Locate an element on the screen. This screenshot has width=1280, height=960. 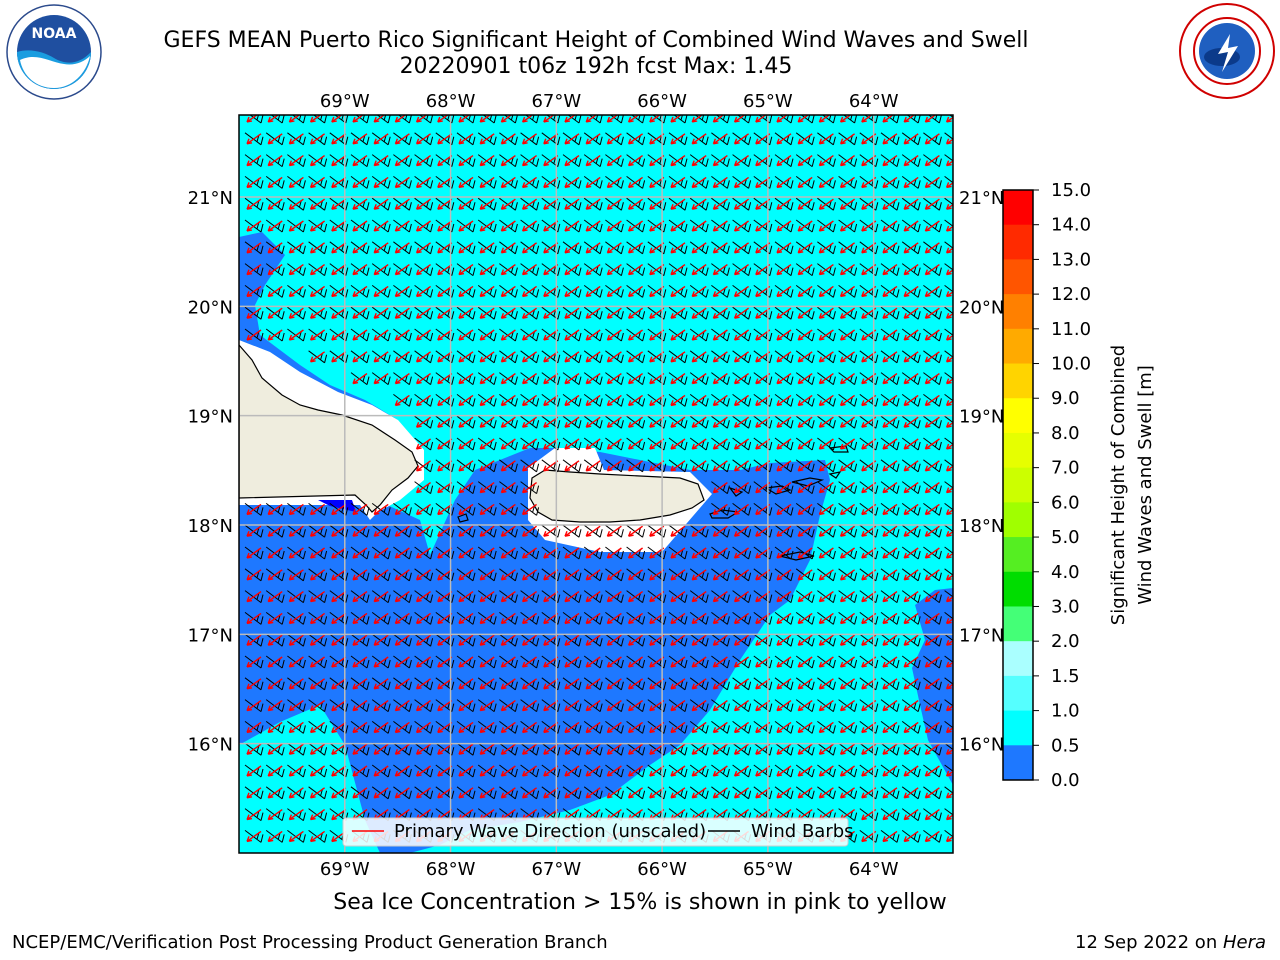
footer-date: 12 Sep 2022 on Hera is located at coordinates (1170, 942).